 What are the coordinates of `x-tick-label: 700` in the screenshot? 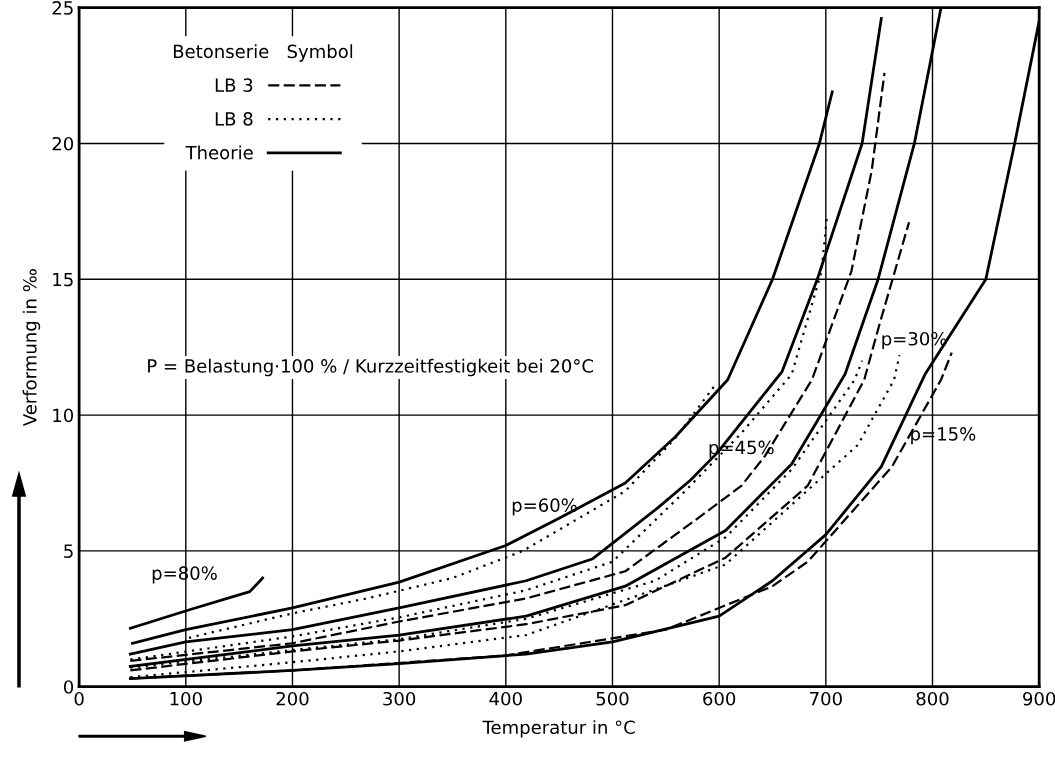 It's located at (826, 698).